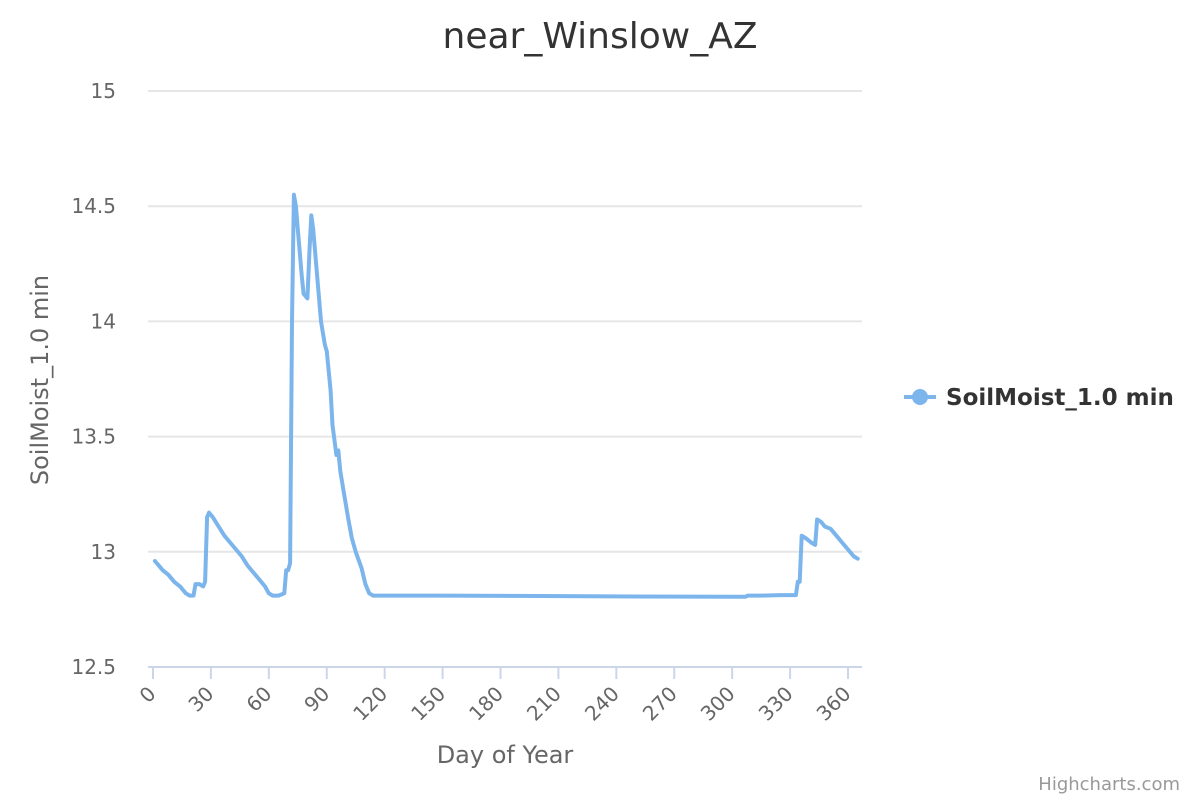 This screenshot has height=800, width=1200. Describe the element at coordinates (1060, 398) in the screenshot. I see `legend-label: SoilMoist_1.0 min` at that location.